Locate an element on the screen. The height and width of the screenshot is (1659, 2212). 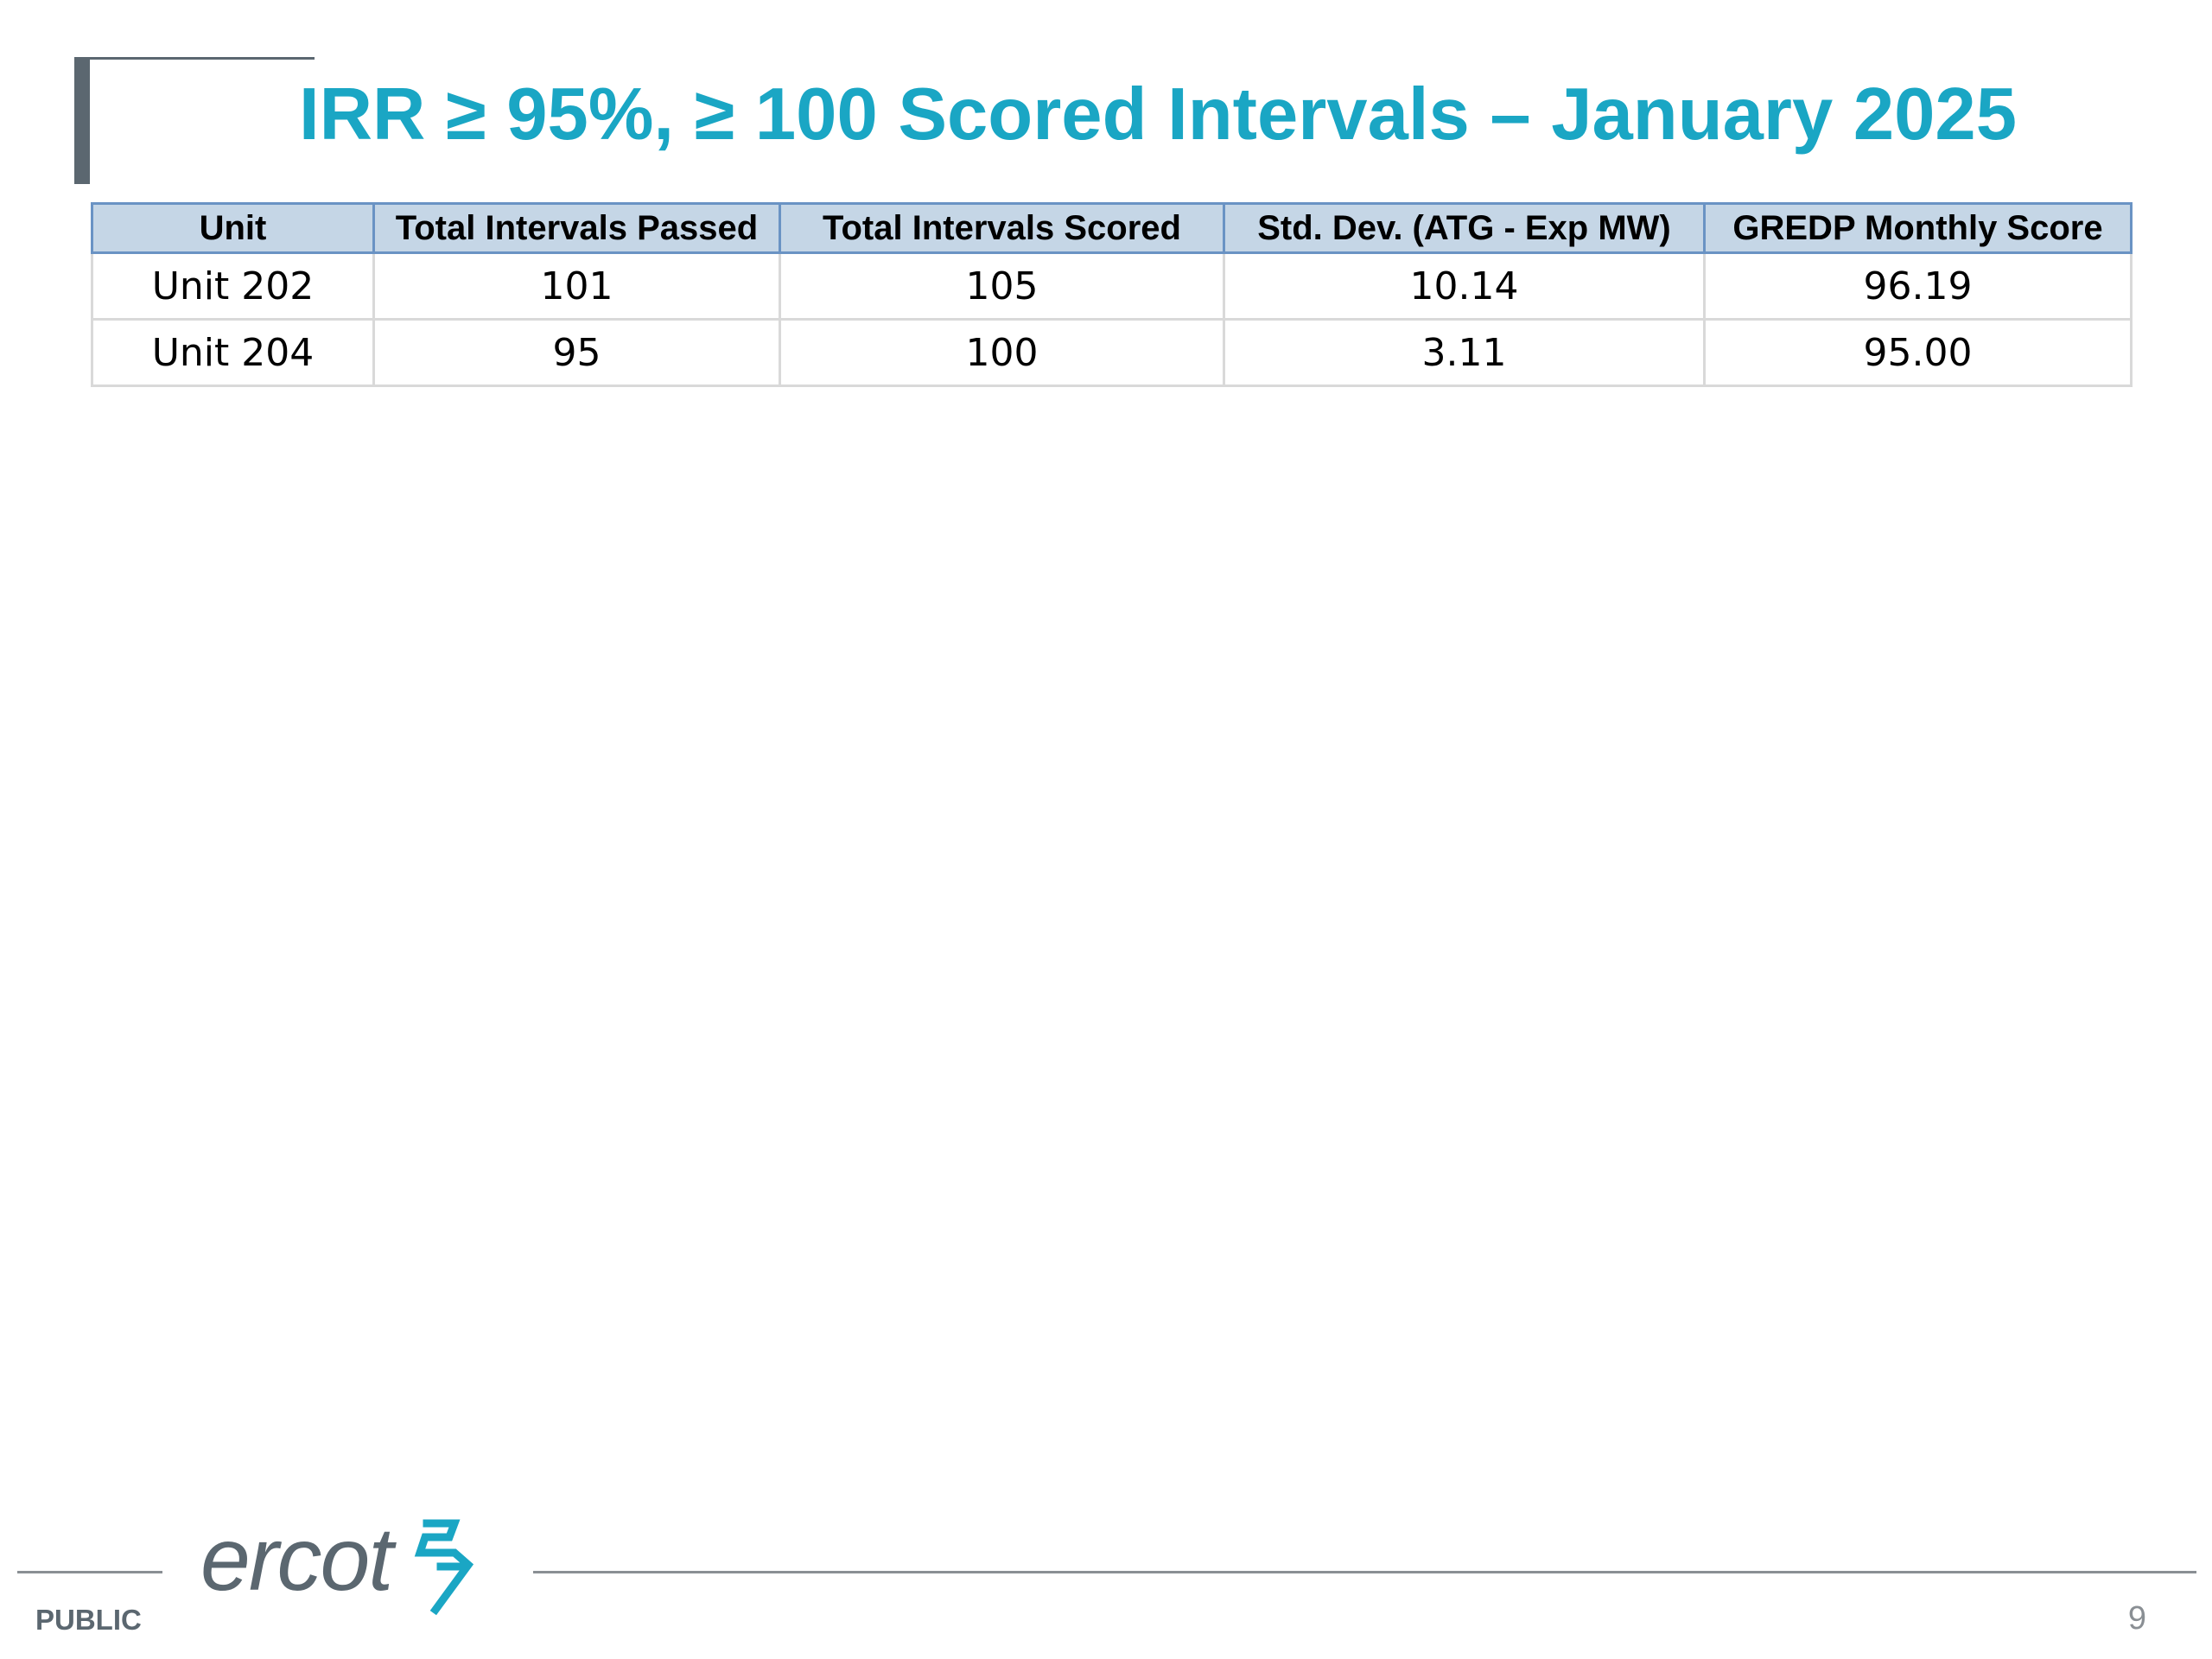
table-row: Unit 204 95 100 3.11 95.00 is located at coordinates (1112, 352).